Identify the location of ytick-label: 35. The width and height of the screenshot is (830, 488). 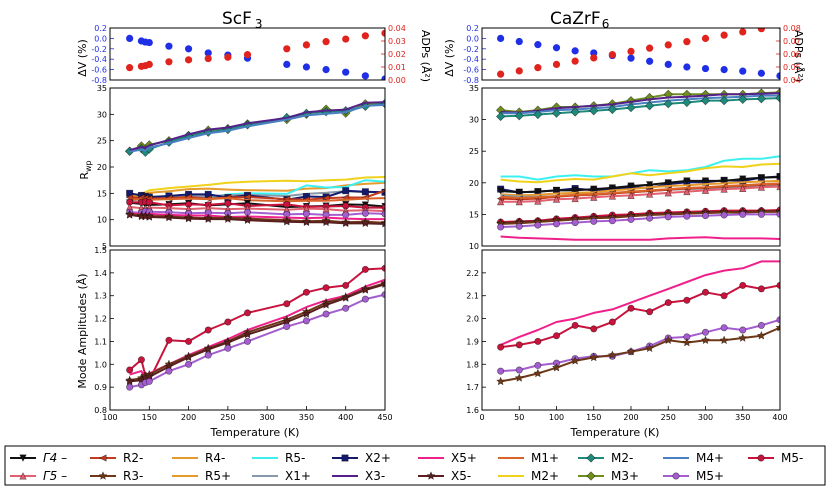
(474, 88).